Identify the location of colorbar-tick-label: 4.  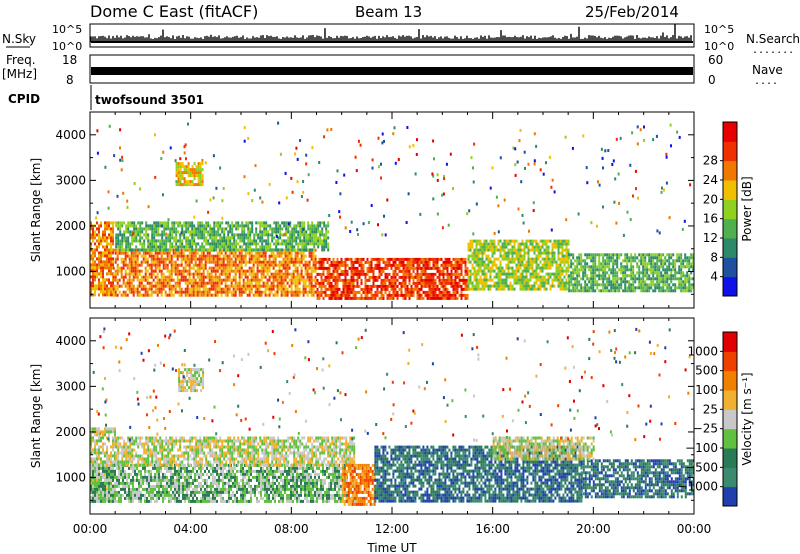
(714, 277).